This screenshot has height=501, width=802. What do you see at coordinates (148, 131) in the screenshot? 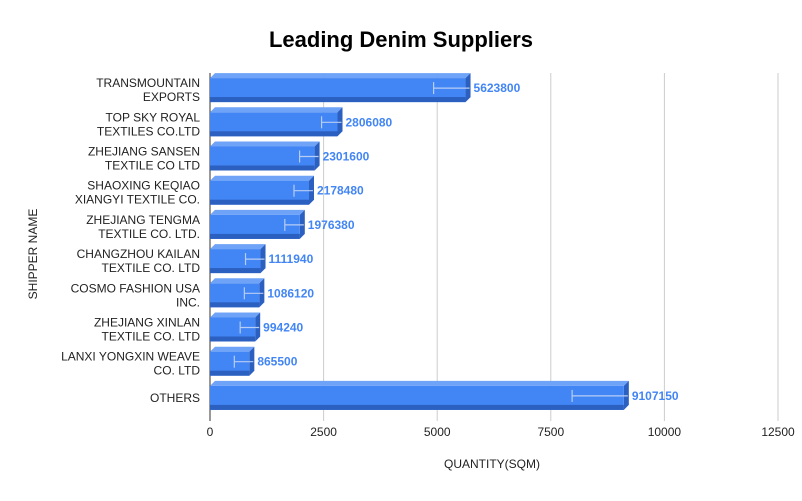
I see `category-label-line: TEXTILES CO.LTD` at bounding box center [148, 131].